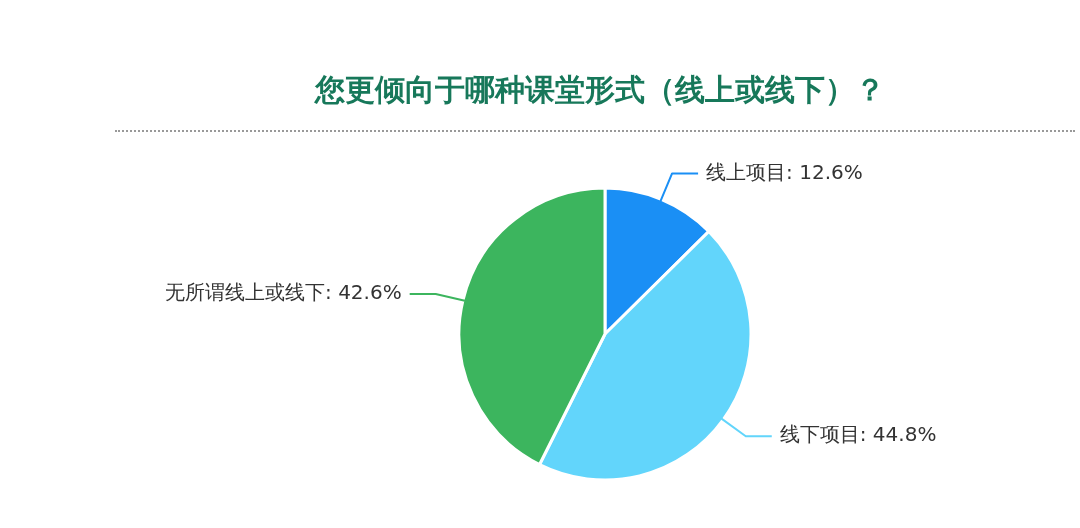 This screenshot has width=1080, height=528. What do you see at coordinates (784, 171) in the screenshot?
I see `slice-label: 线上项目: 12.6%` at bounding box center [784, 171].